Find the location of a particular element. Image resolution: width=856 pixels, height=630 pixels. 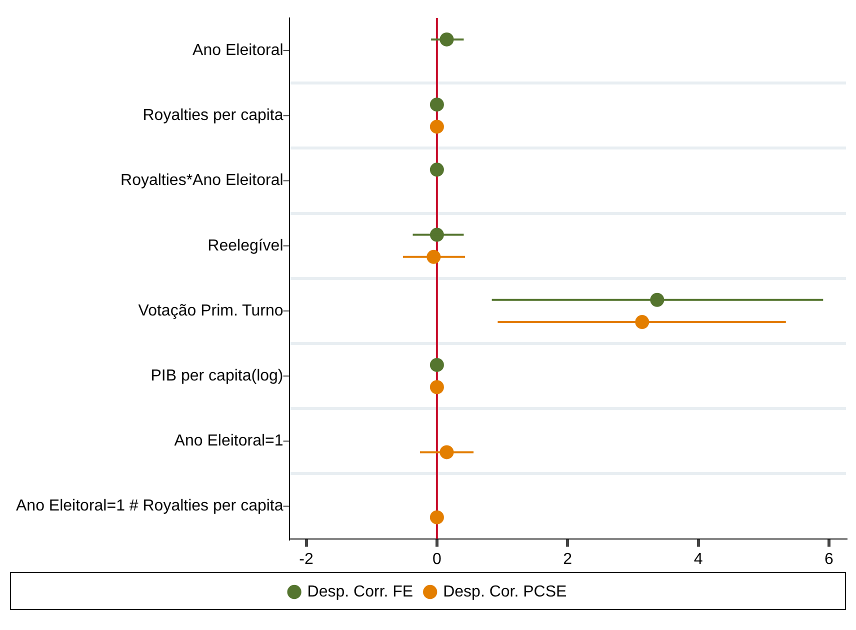

y-tick-label: Ano Eleitoral=1 # Royalties per capita is located at coordinates (150, 506).